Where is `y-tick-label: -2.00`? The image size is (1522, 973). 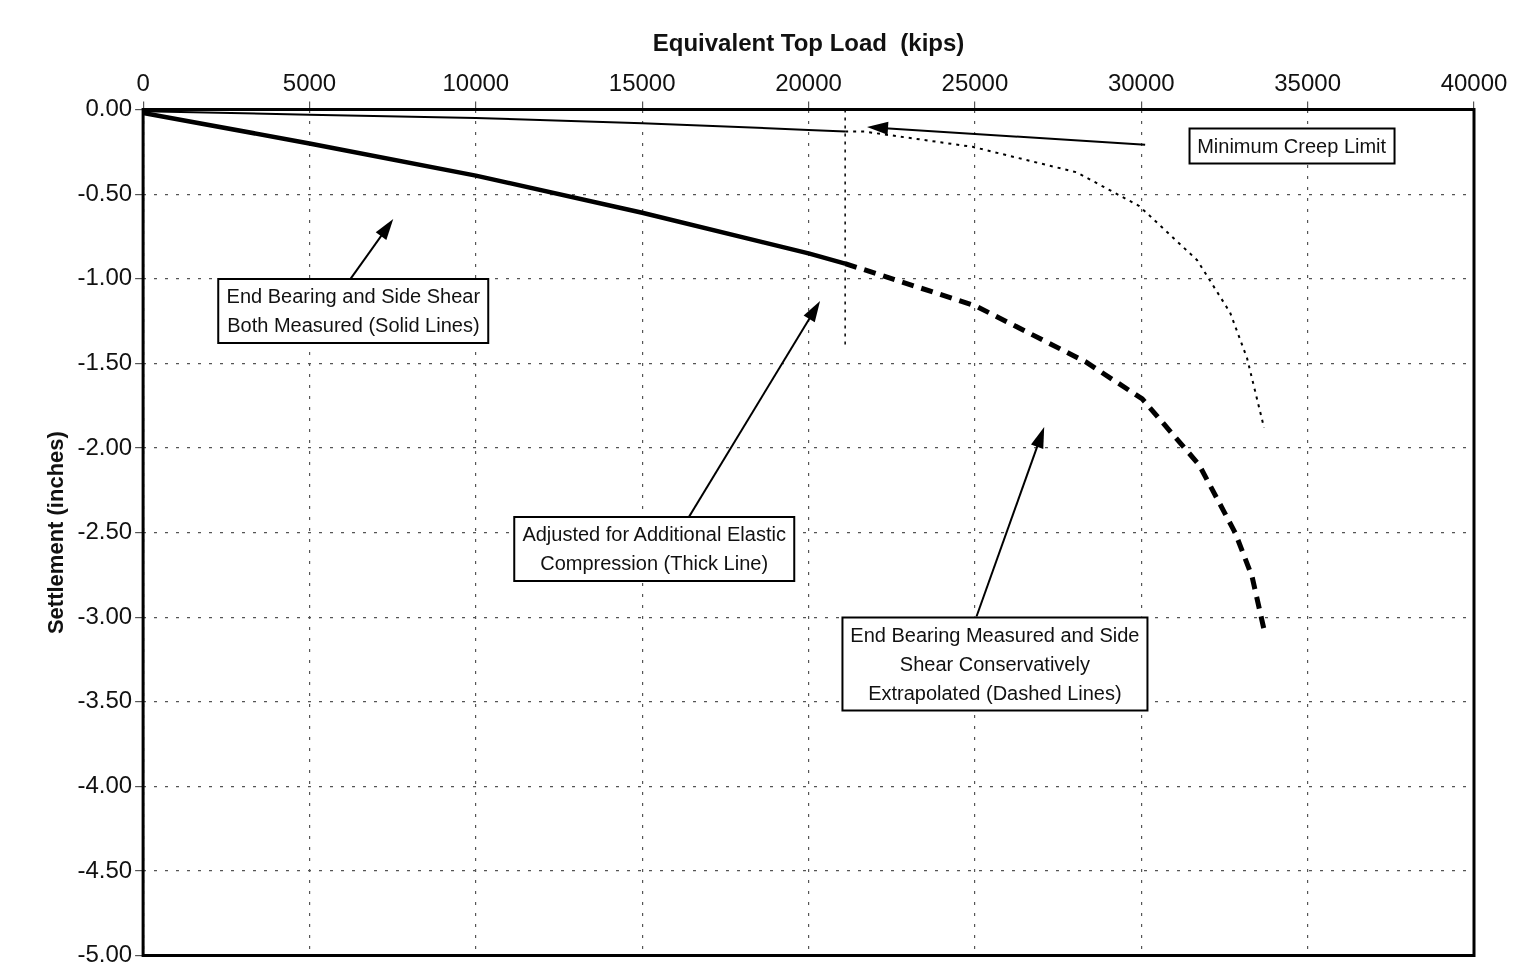 y-tick-label: -2.00 is located at coordinates (105, 446).